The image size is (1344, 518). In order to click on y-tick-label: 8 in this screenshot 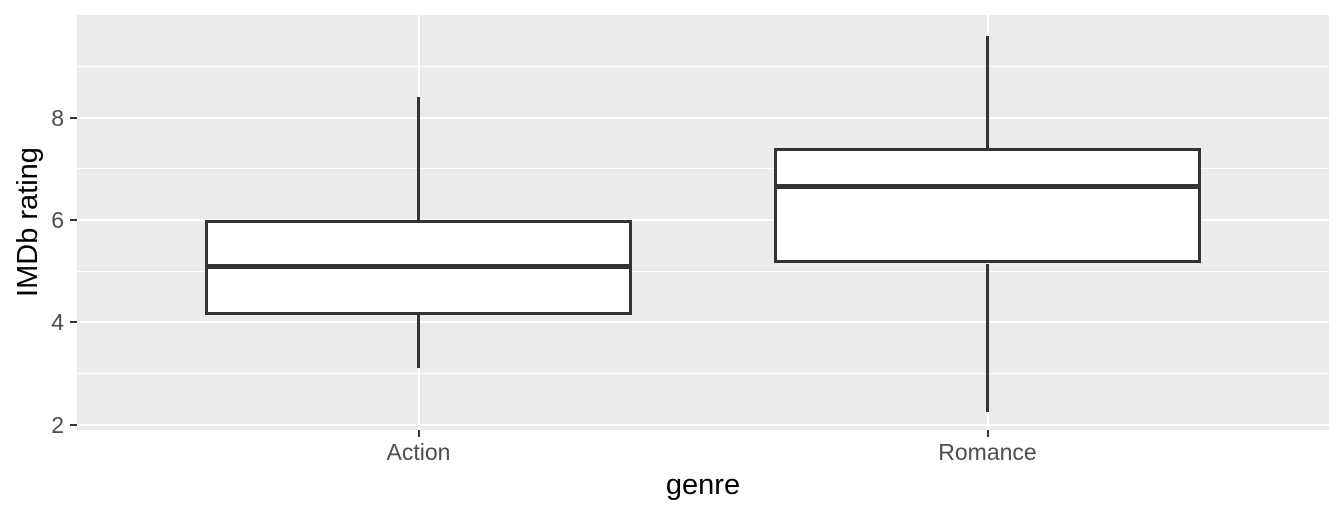, I will do `click(57, 117)`.